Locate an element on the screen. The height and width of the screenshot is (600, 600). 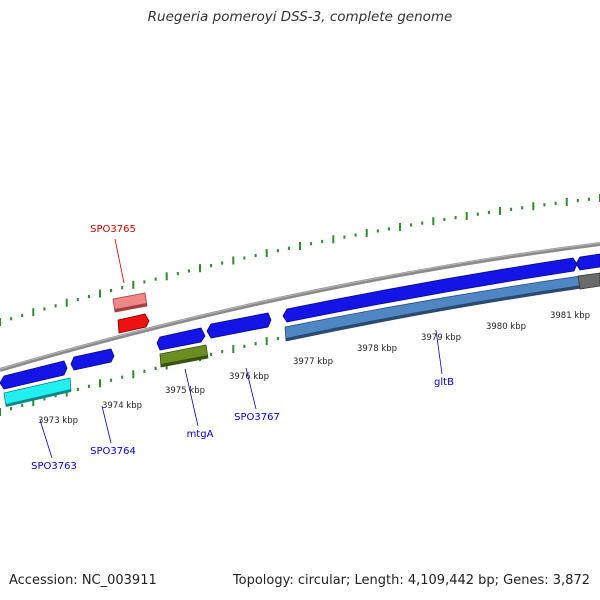
kbp-label: 3981 kbp is located at coordinates (570, 316).